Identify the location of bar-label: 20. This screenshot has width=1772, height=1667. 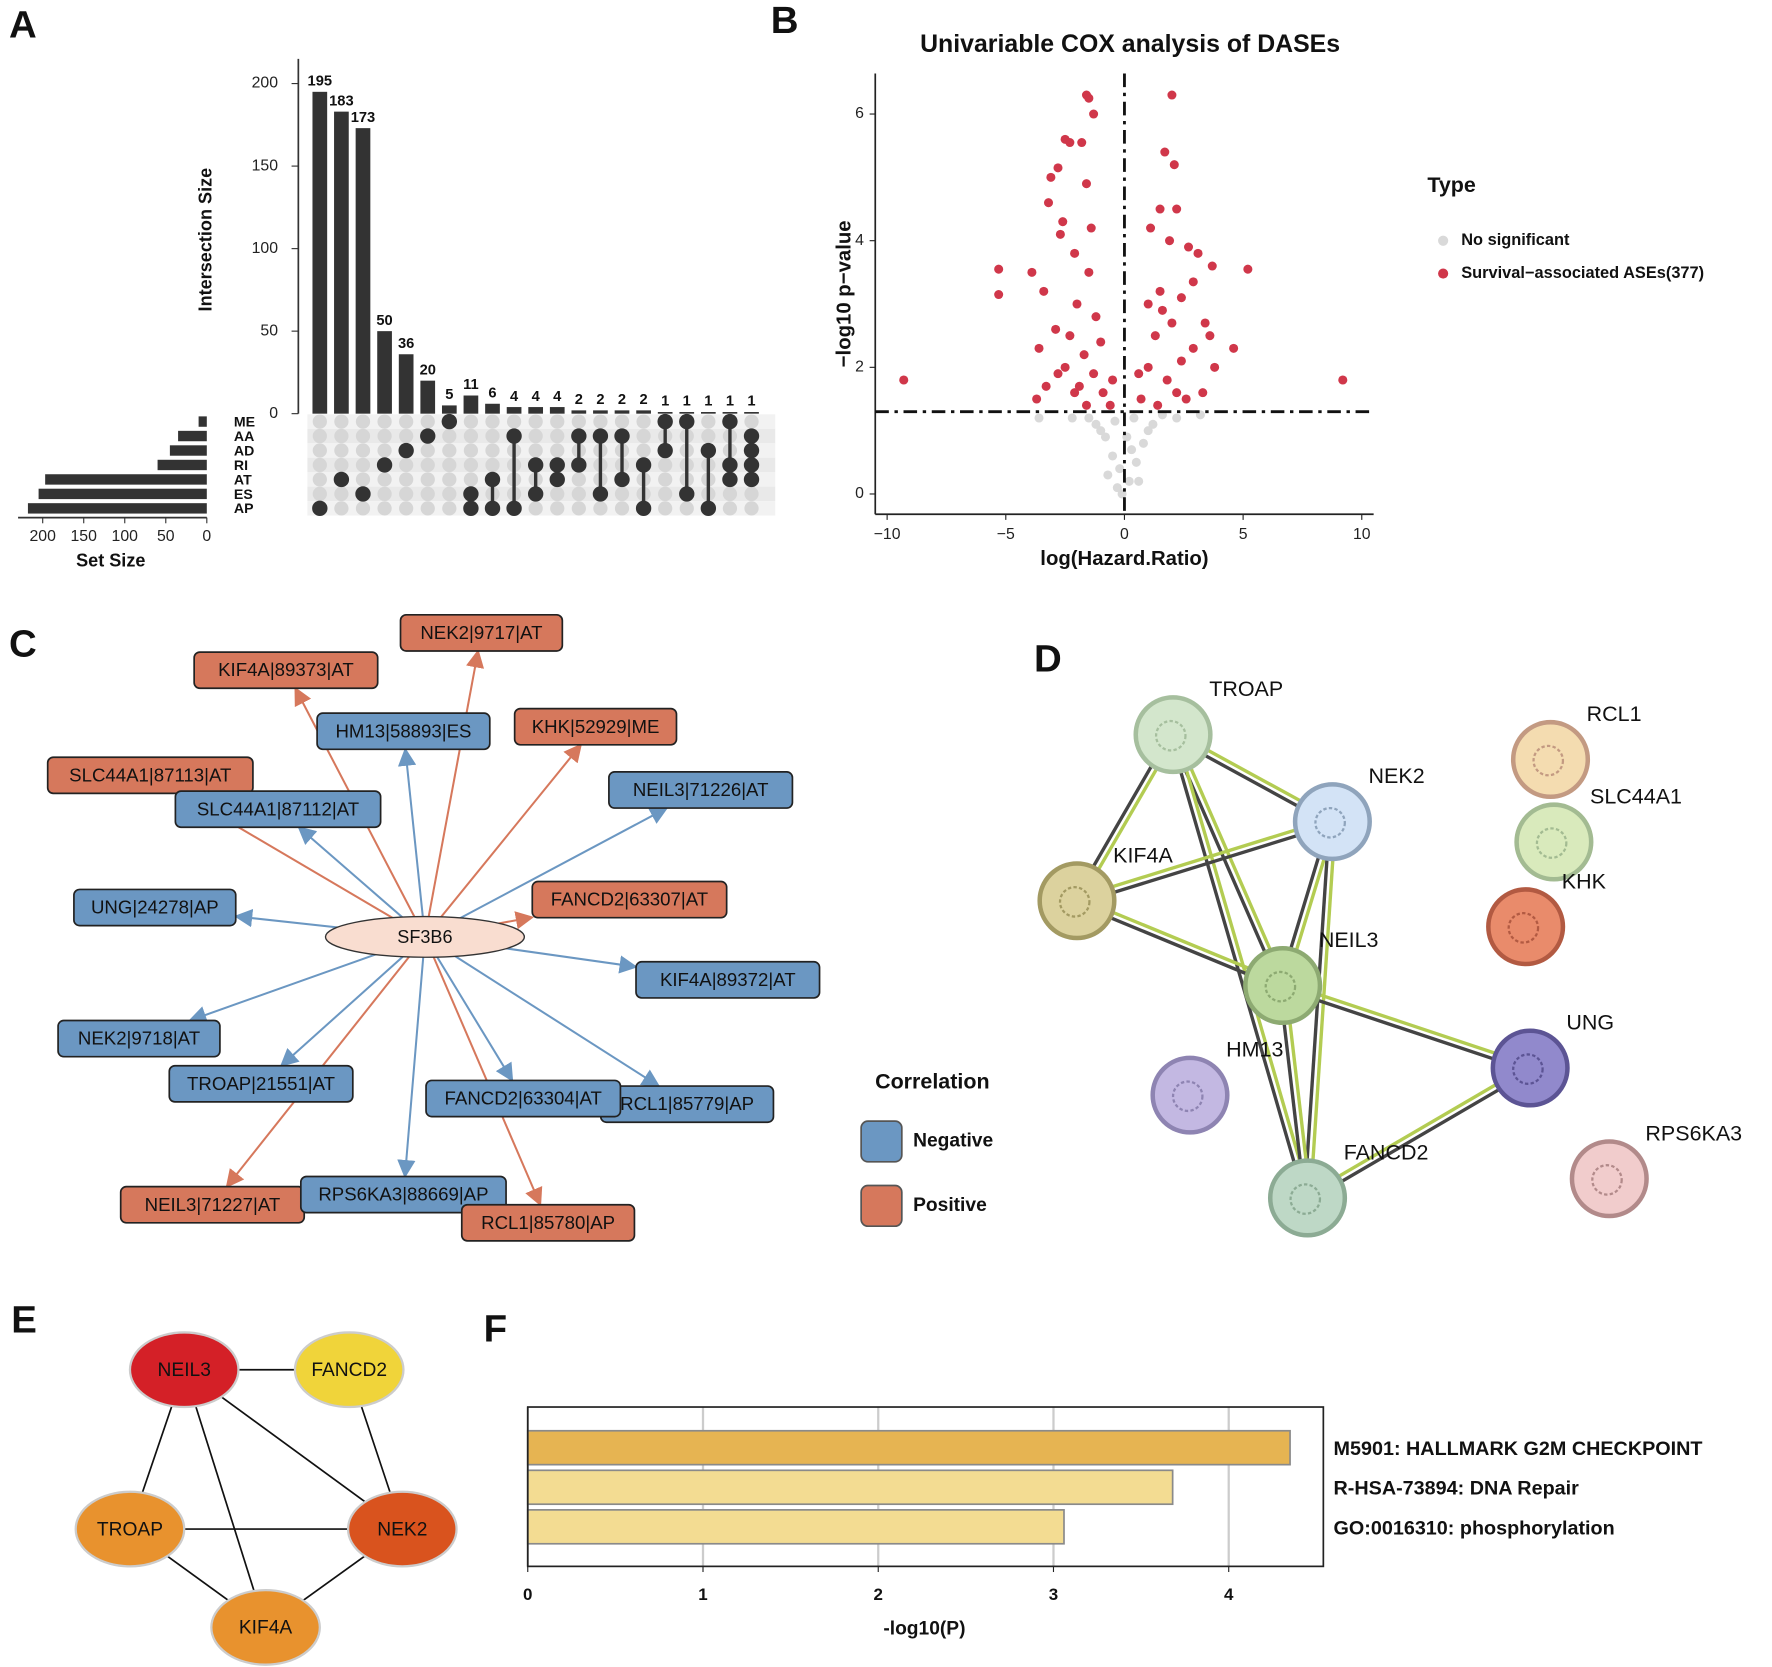
(428, 370).